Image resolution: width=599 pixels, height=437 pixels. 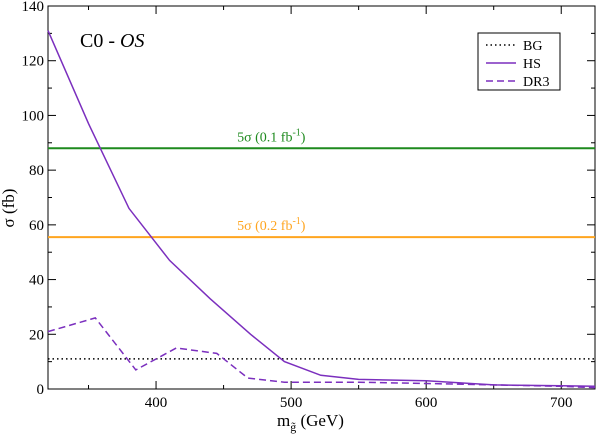 I want to click on legend-label-bg: BG, so click(x=532, y=46).